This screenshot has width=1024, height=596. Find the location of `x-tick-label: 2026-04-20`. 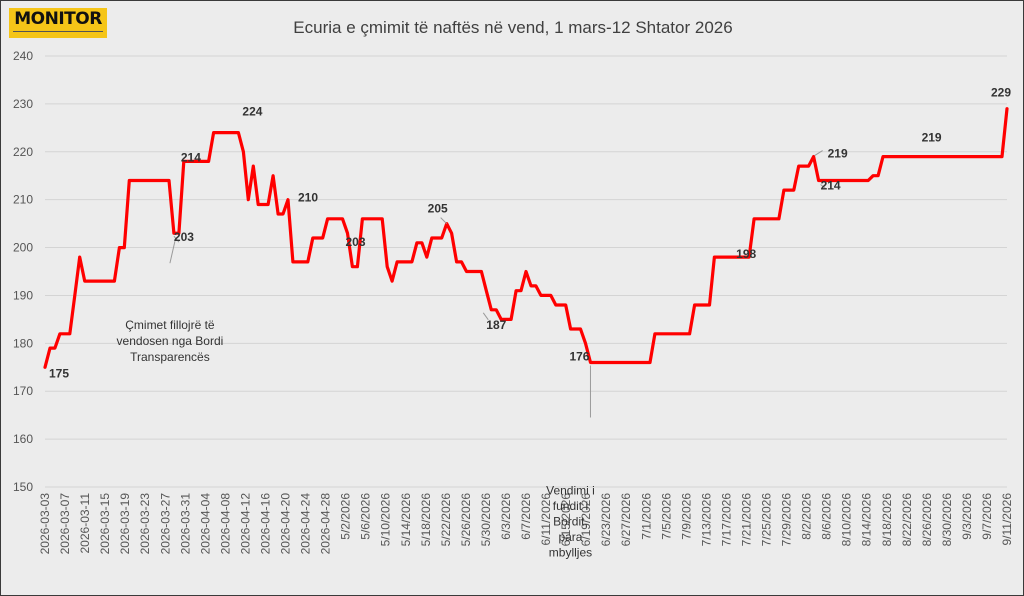

x-tick-label: 2026-04-20 is located at coordinates (286, 524).